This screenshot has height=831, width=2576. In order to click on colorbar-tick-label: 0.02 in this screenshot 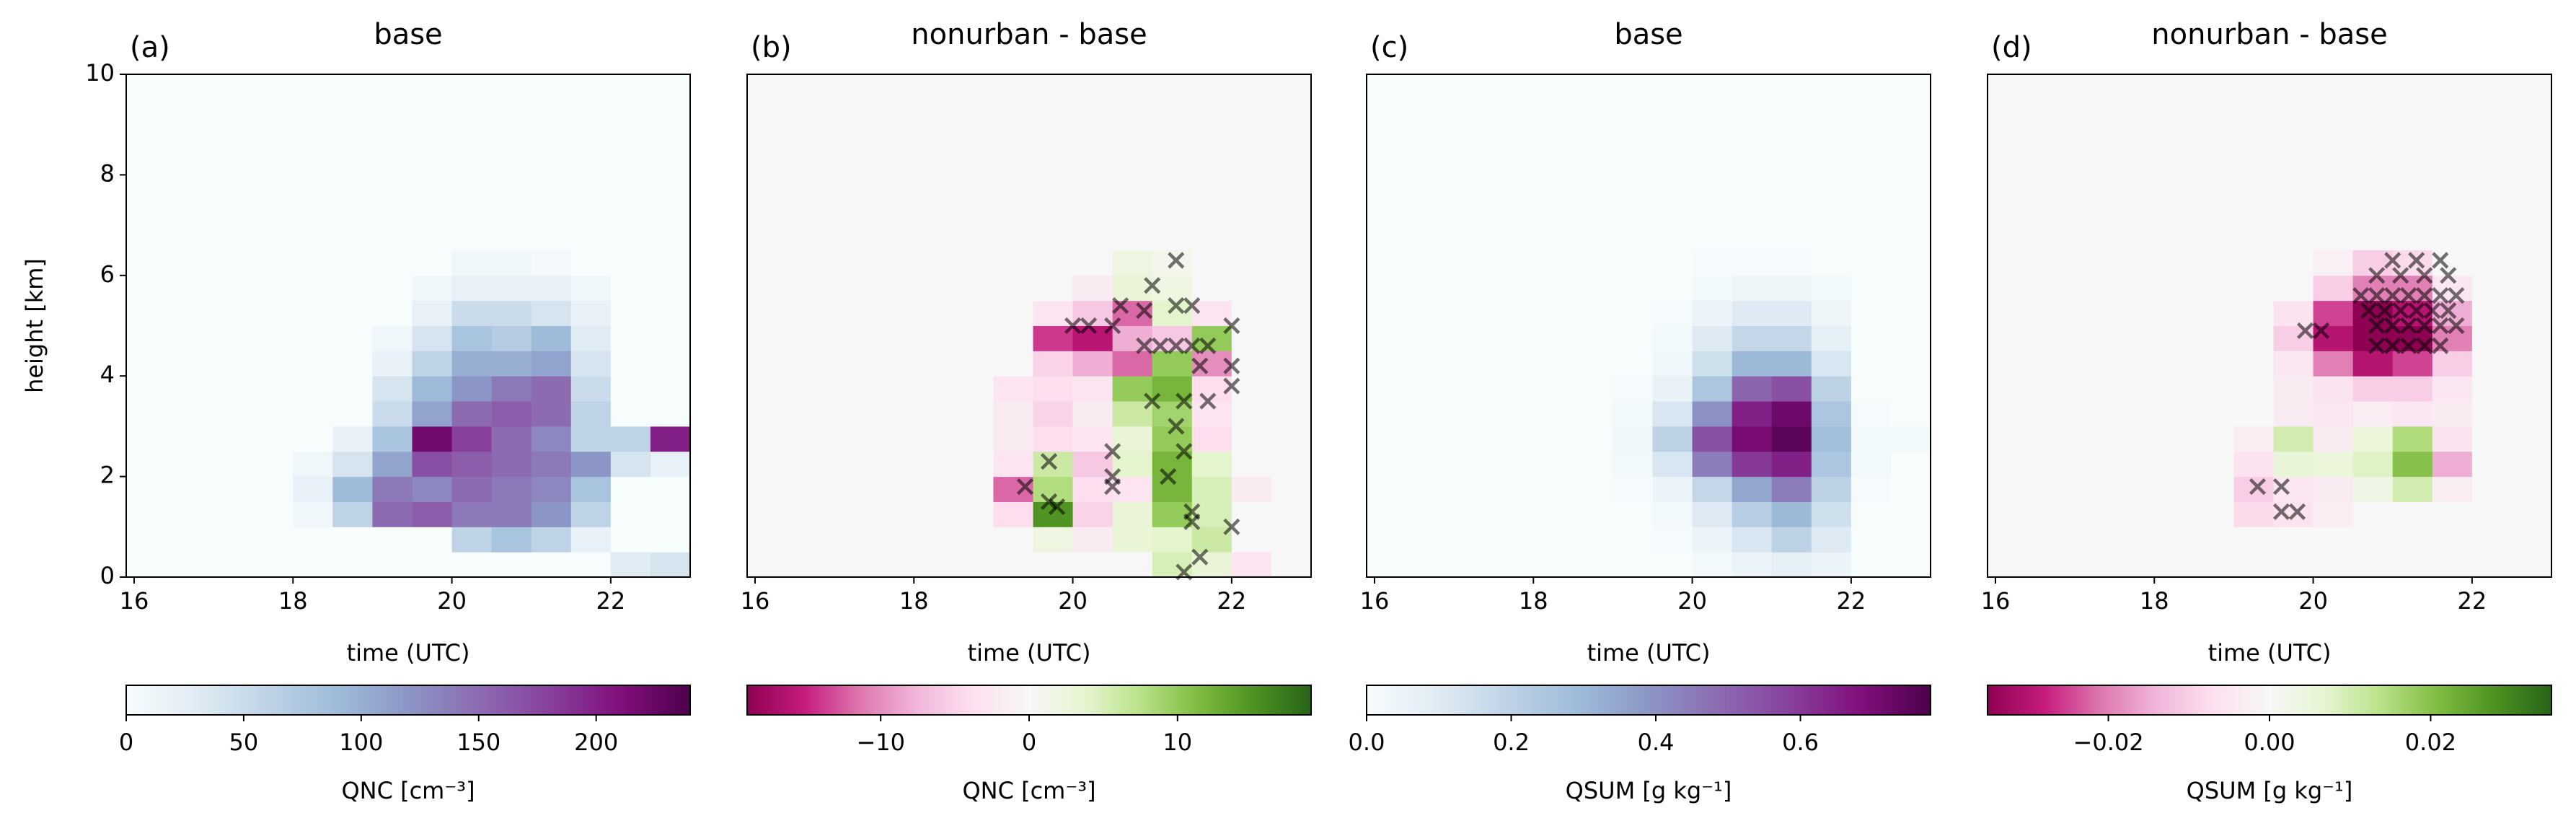, I will do `click(2430, 742)`.